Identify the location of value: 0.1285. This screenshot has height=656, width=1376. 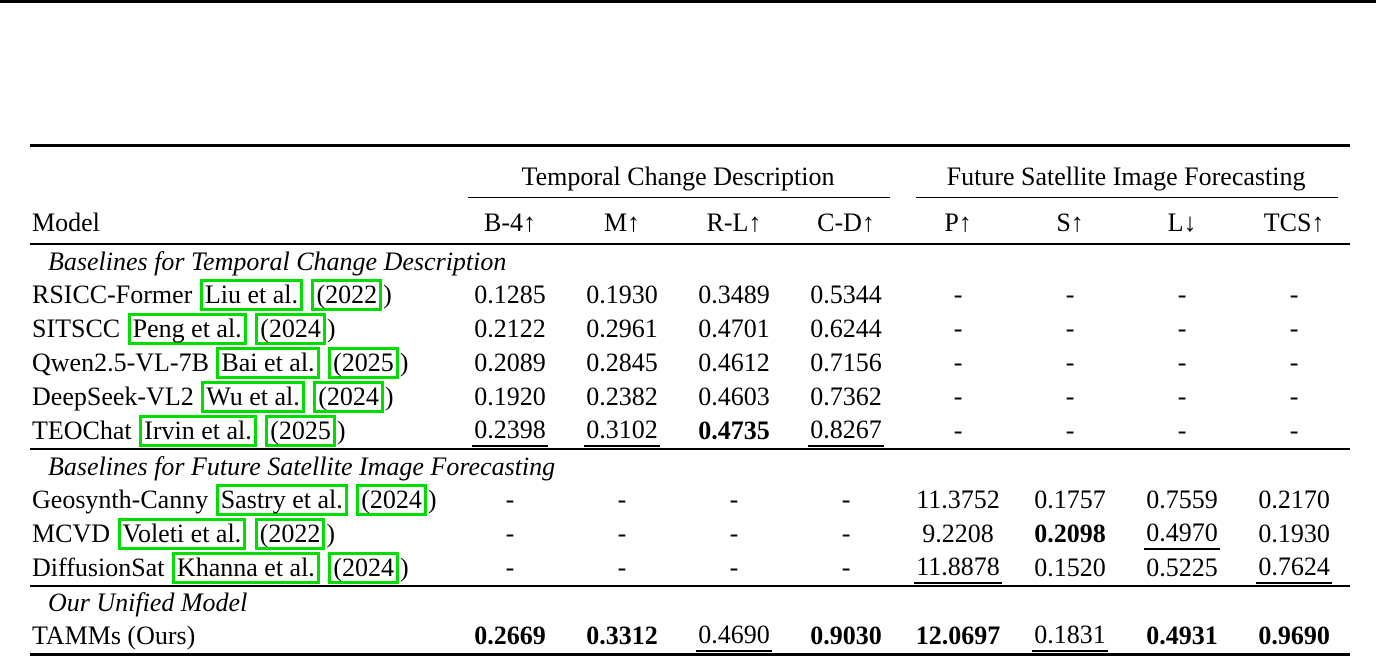
(510, 294).